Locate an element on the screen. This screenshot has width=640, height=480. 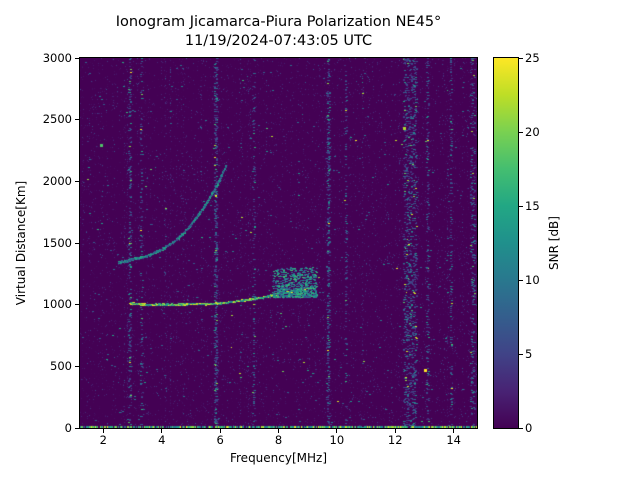
colorbar-frame is located at coordinates (506, 243).